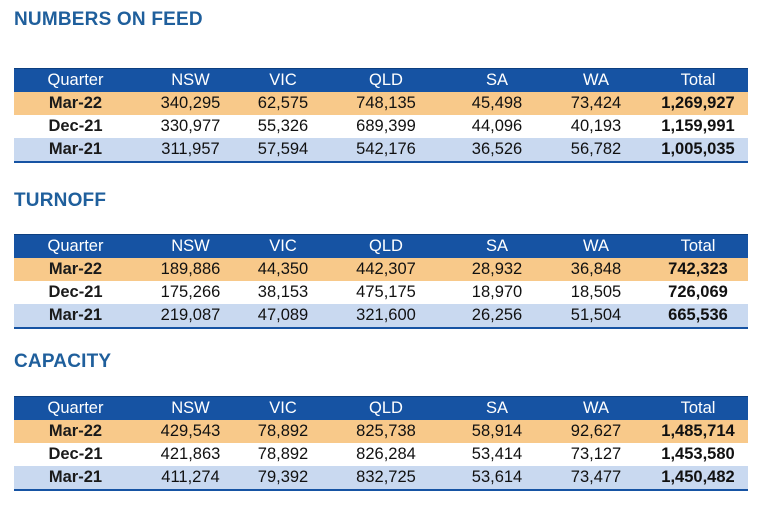 Image resolution: width=768 pixels, height=507 pixels. What do you see at coordinates (190, 126) in the screenshot?
I see `nsw-cell: 330,977` at bounding box center [190, 126].